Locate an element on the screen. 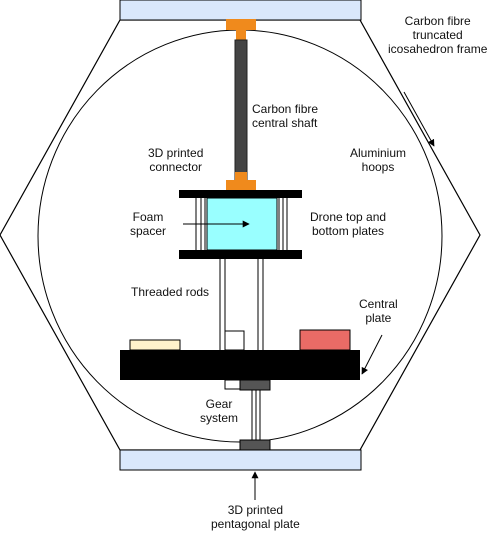  label-central-shaft: Carbon fibre central shaft is located at coordinates (285, 116).